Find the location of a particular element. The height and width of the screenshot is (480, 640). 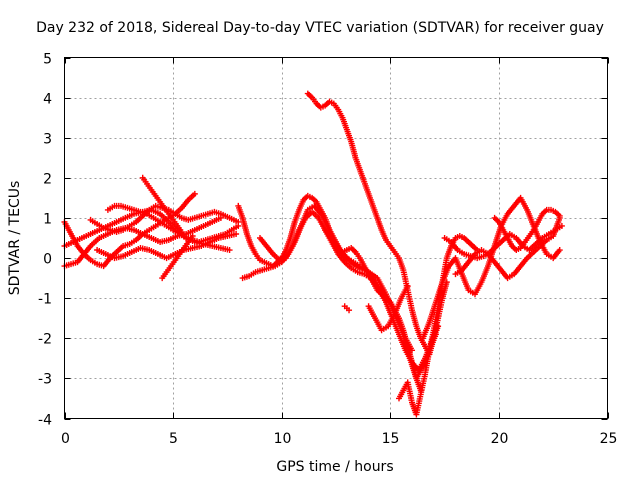

data-point-t14 is located at coordinates (559, 250).